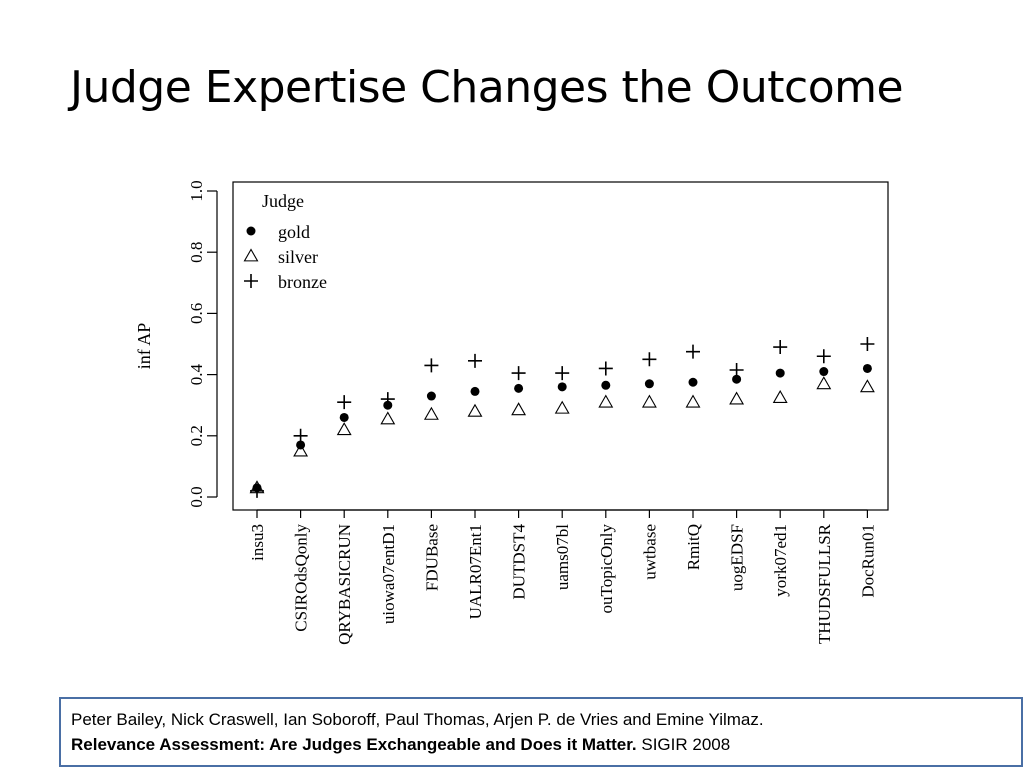  Describe the element at coordinates (686, 744) in the screenshot. I see `citation-venue: SIGIR 2008` at that location.